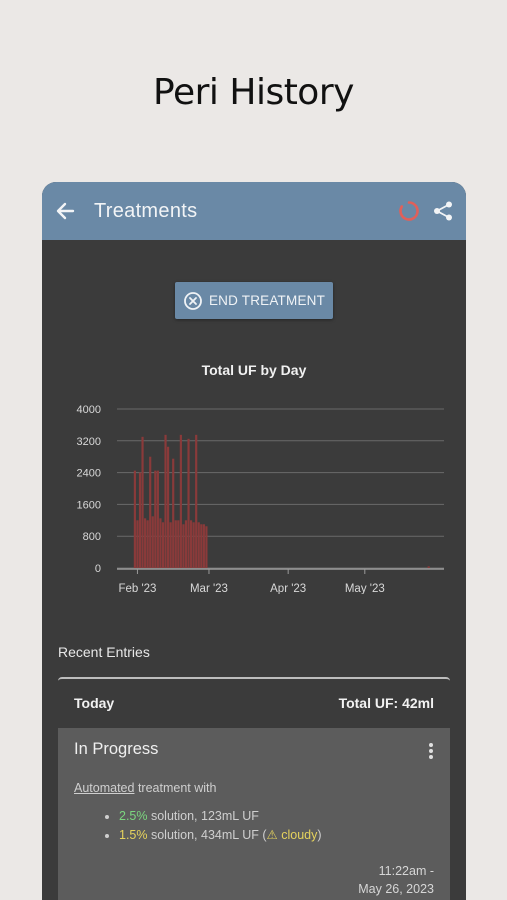 This screenshot has height=900, width=507. What do you see at coordinates (254, 702) in the screenshot?
I see `day-summary-header: Today Total UF: 42ml` at bounding box center [254, 702].